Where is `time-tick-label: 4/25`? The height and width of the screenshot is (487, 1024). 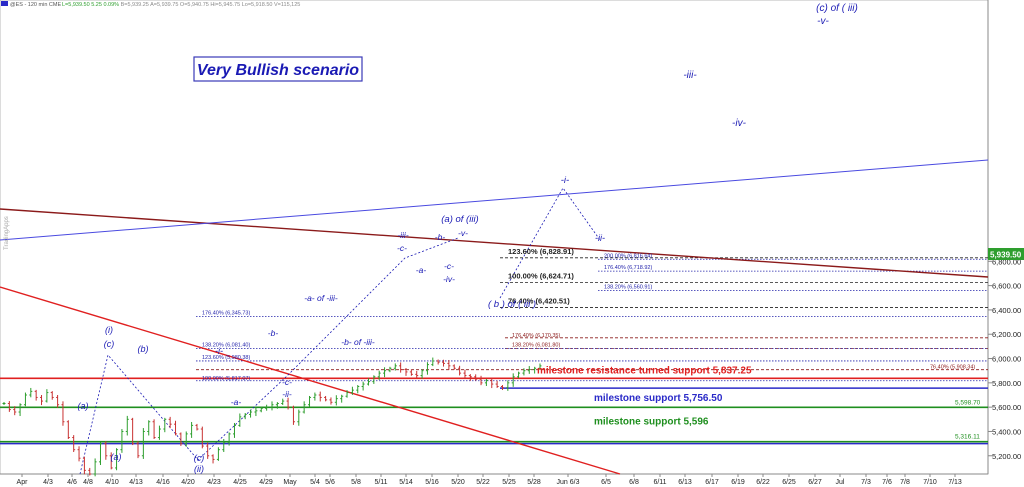 time-tick-label: 4/25 is located at coordinates (240, 482).